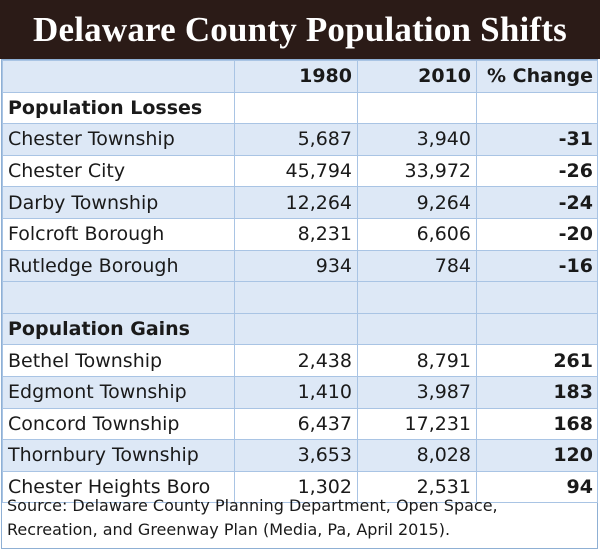  I want to click on table-row: Edgmont Township 1,410 3,987 183, so click(300, 392).